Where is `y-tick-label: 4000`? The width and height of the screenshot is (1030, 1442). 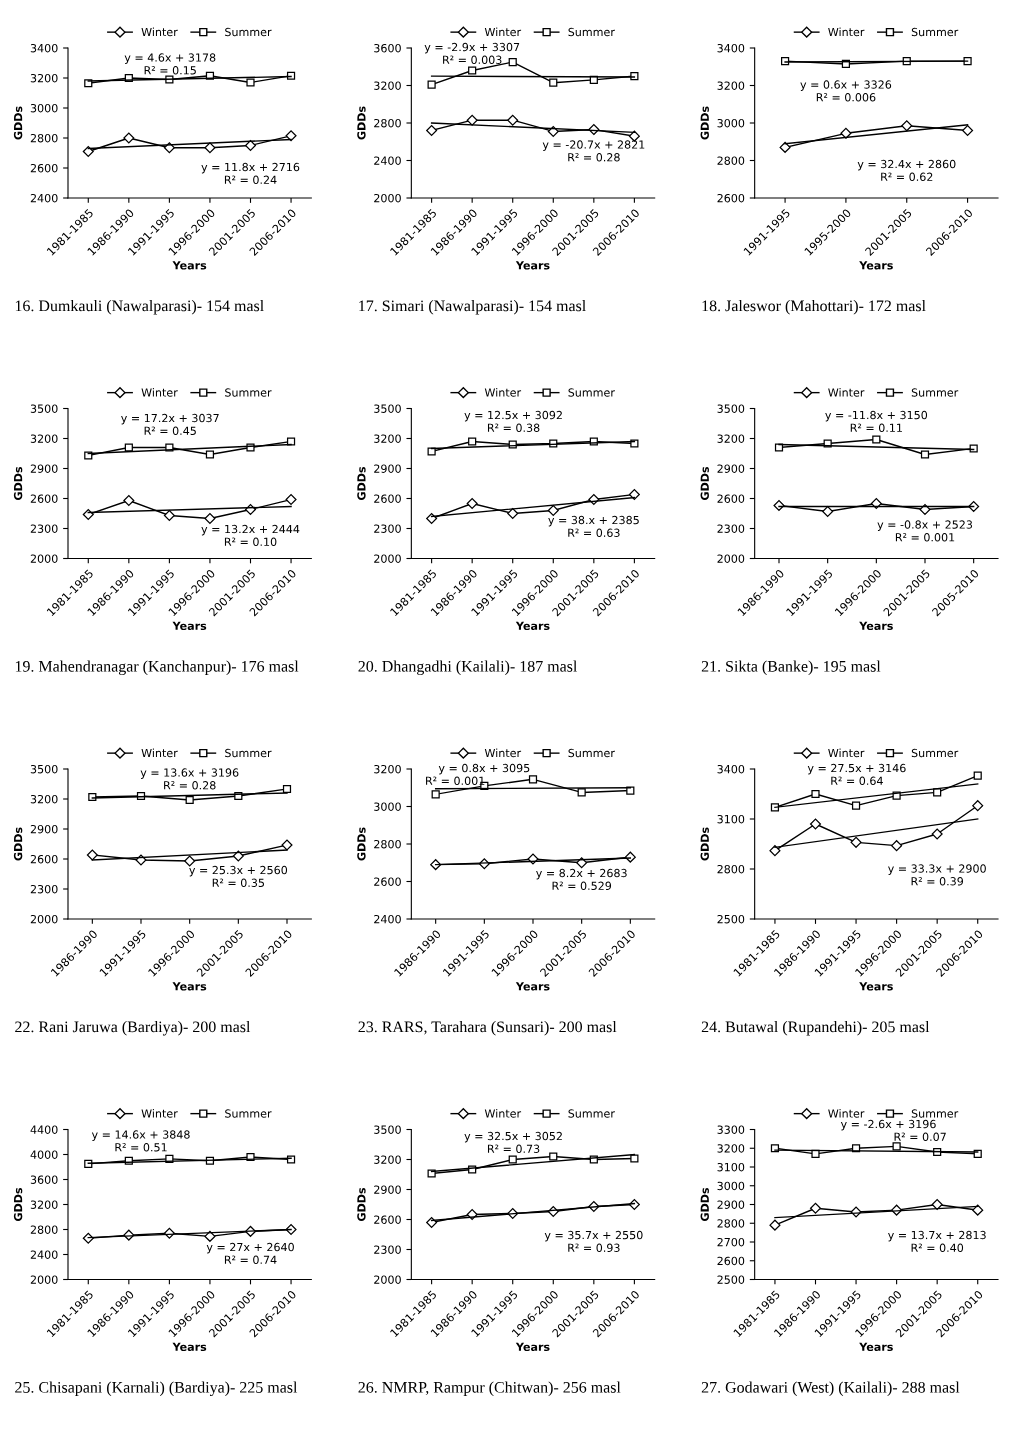 y-tick-label: 4000 is located at coordinates (44, 1154).